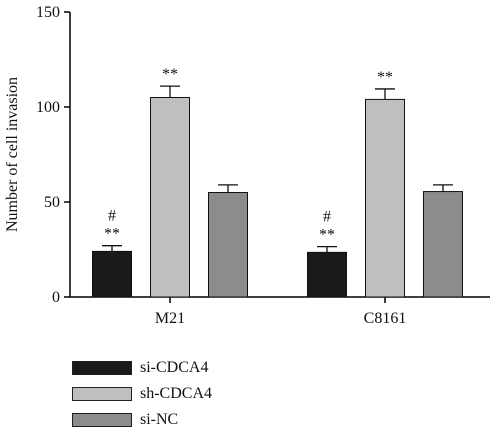 Image resolution: width=500 pixels, height=433 pixels. I want to click on y-tick-label: 150, so click(48, 12).